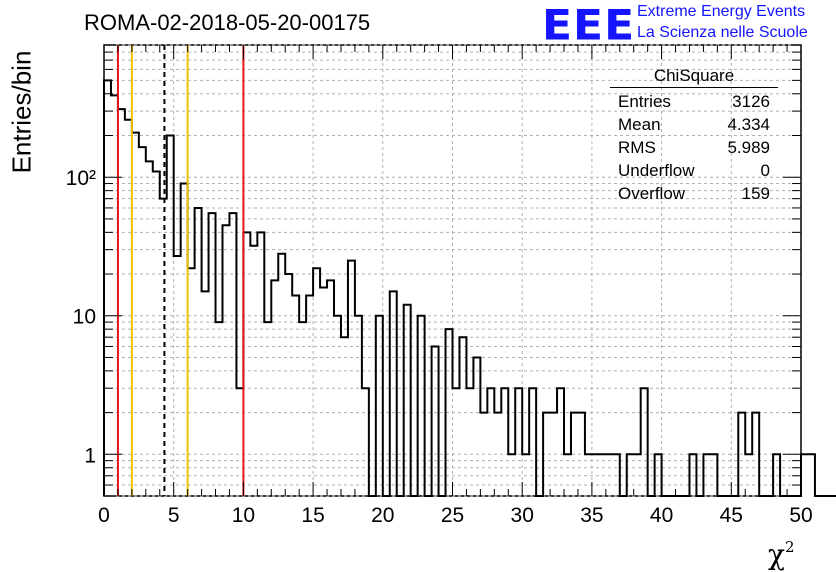 Image resolution: width=836 pixels, height=572 pixels. I want to click on stats-value: 159, so click(755, 193).